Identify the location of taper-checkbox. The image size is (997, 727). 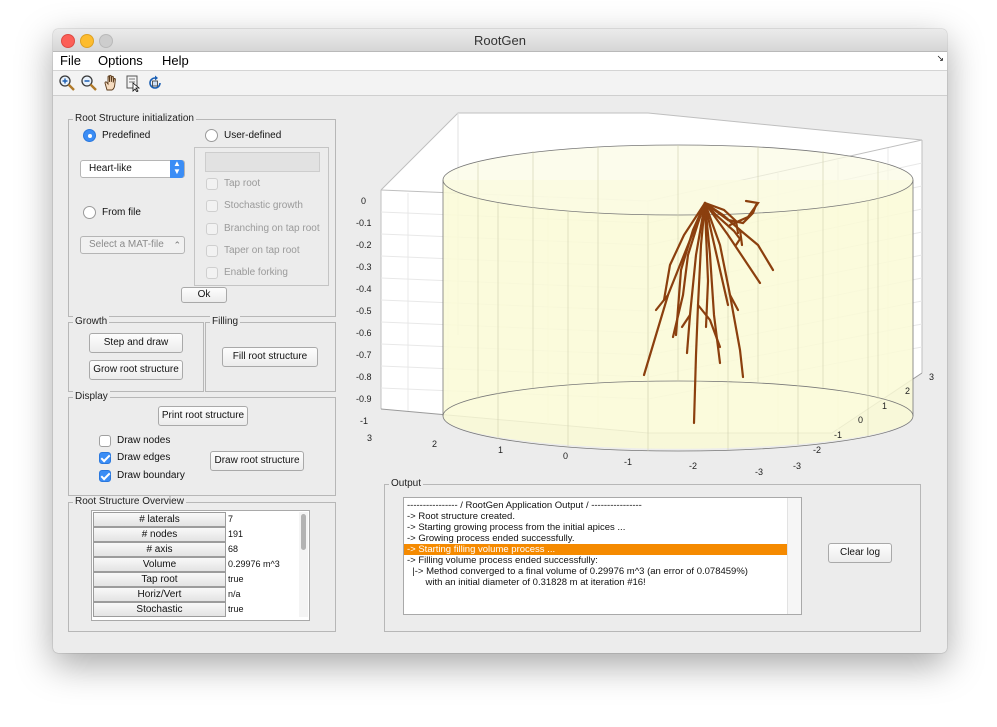
(212, 251).